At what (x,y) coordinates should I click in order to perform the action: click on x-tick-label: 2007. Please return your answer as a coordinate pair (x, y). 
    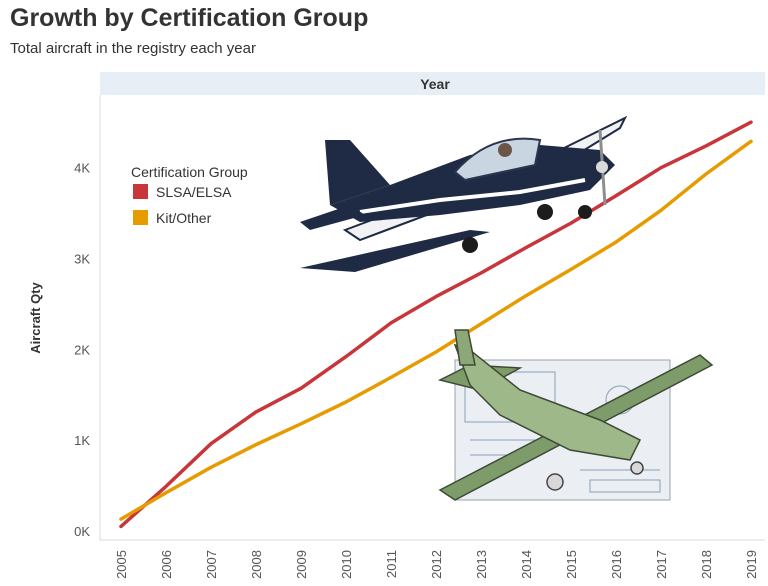
    Looking at the image, I should click on (211, 564).